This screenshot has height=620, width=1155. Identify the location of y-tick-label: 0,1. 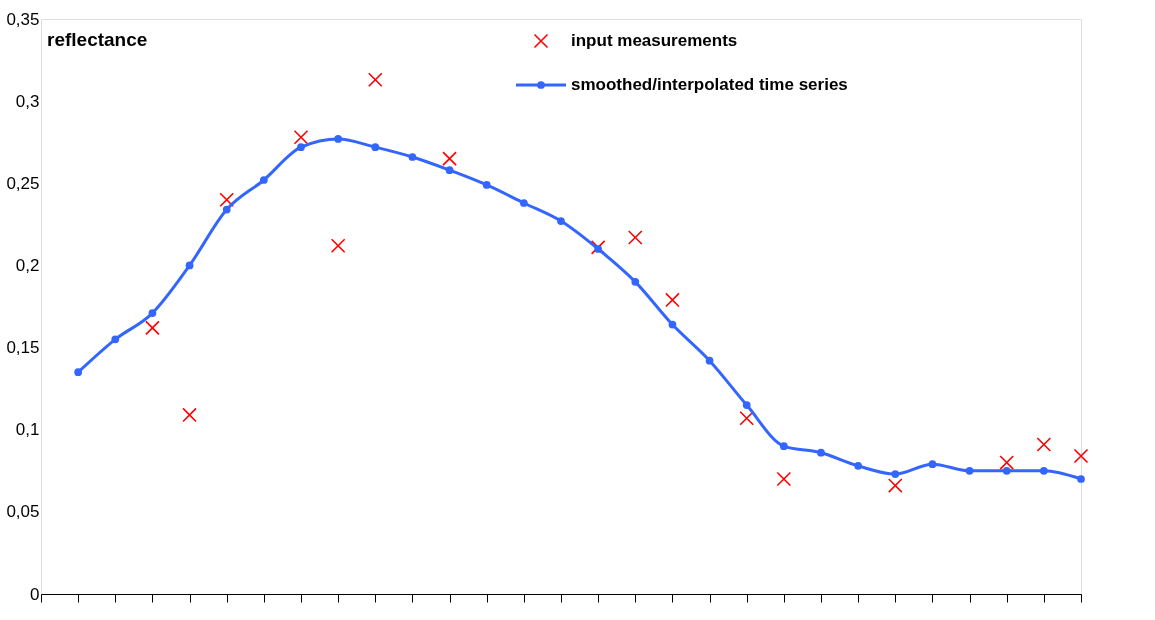
(27, 430).